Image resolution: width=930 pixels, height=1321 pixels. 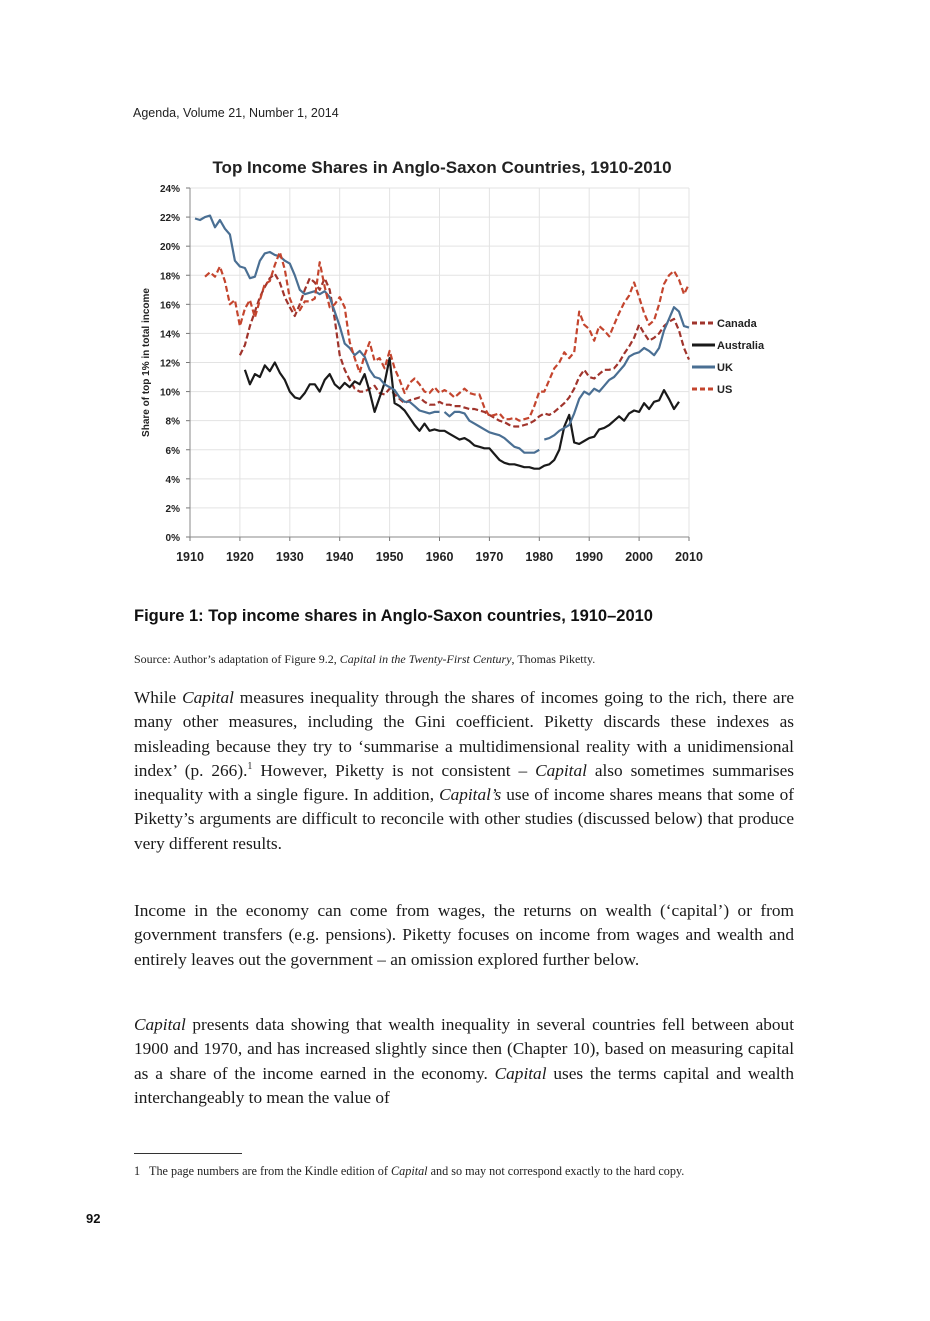 I want to click on x-tick-label: 1950, so click(x=390, y=557).